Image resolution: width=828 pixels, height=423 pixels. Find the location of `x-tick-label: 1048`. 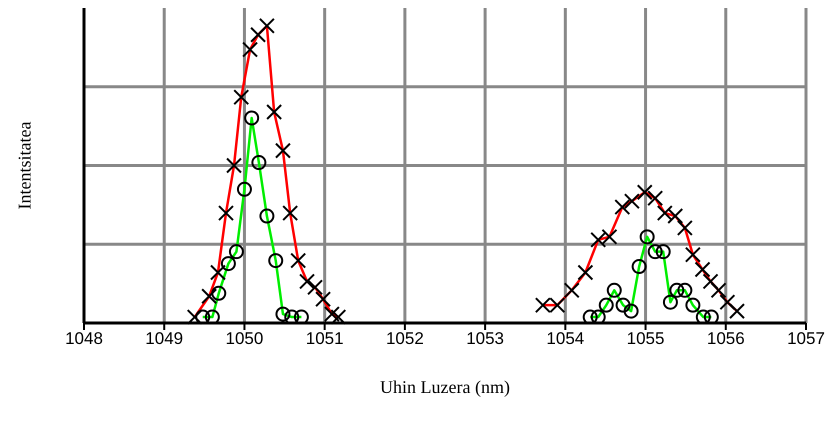

x-tick-label: 1048 is located at coordinates (84, 338).